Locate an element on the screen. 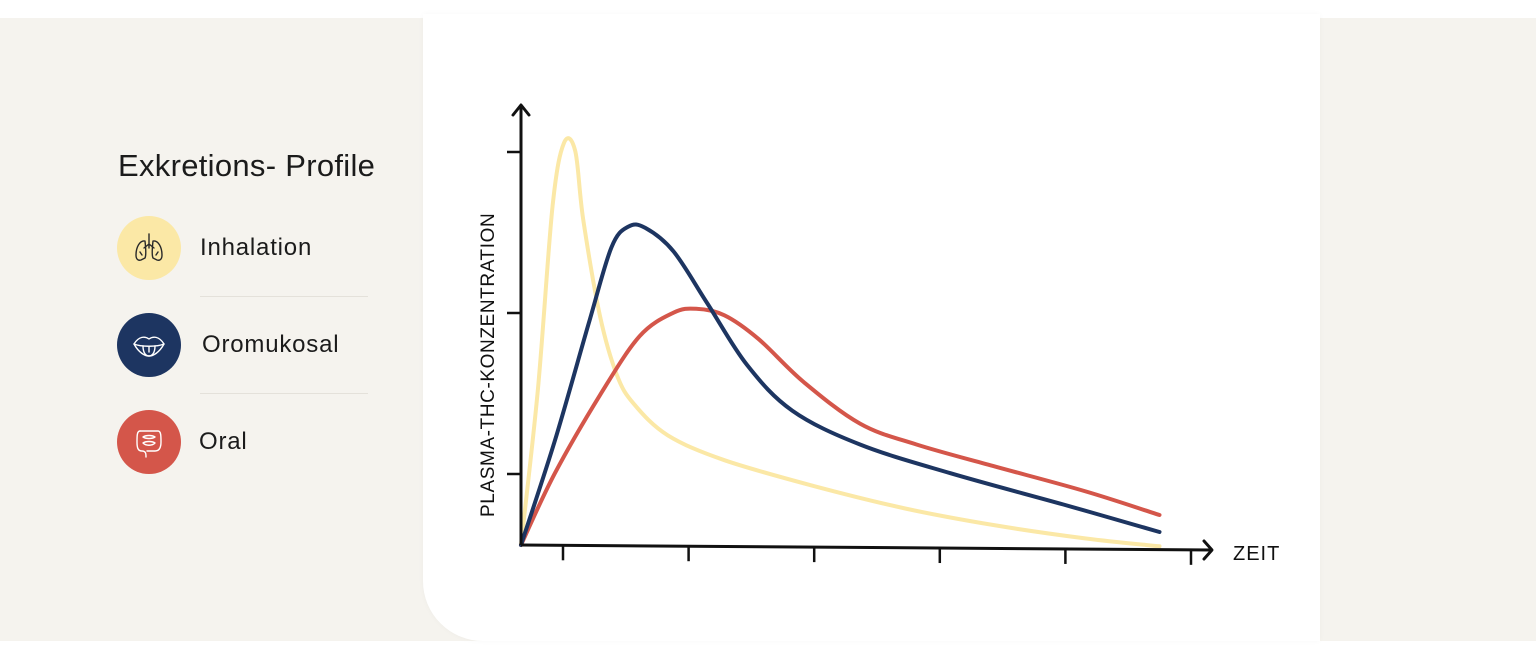 Image resolution: width=1536 pixels, height=657 pixels. x-axis-label: ZEIT is located at coordinates (1256, 554).